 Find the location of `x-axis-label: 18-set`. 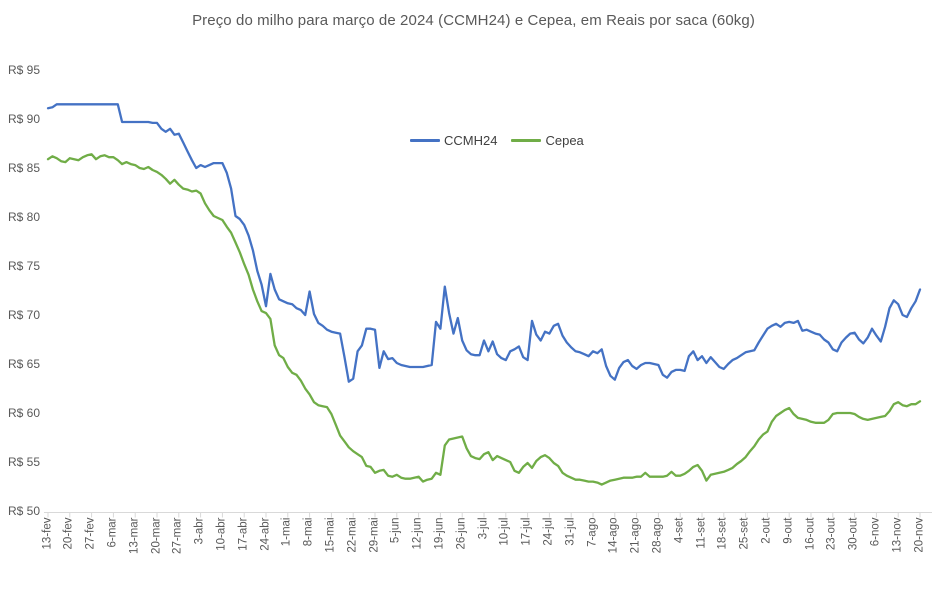

x-axis-label: 18-set is located at coordinates (722, 533).